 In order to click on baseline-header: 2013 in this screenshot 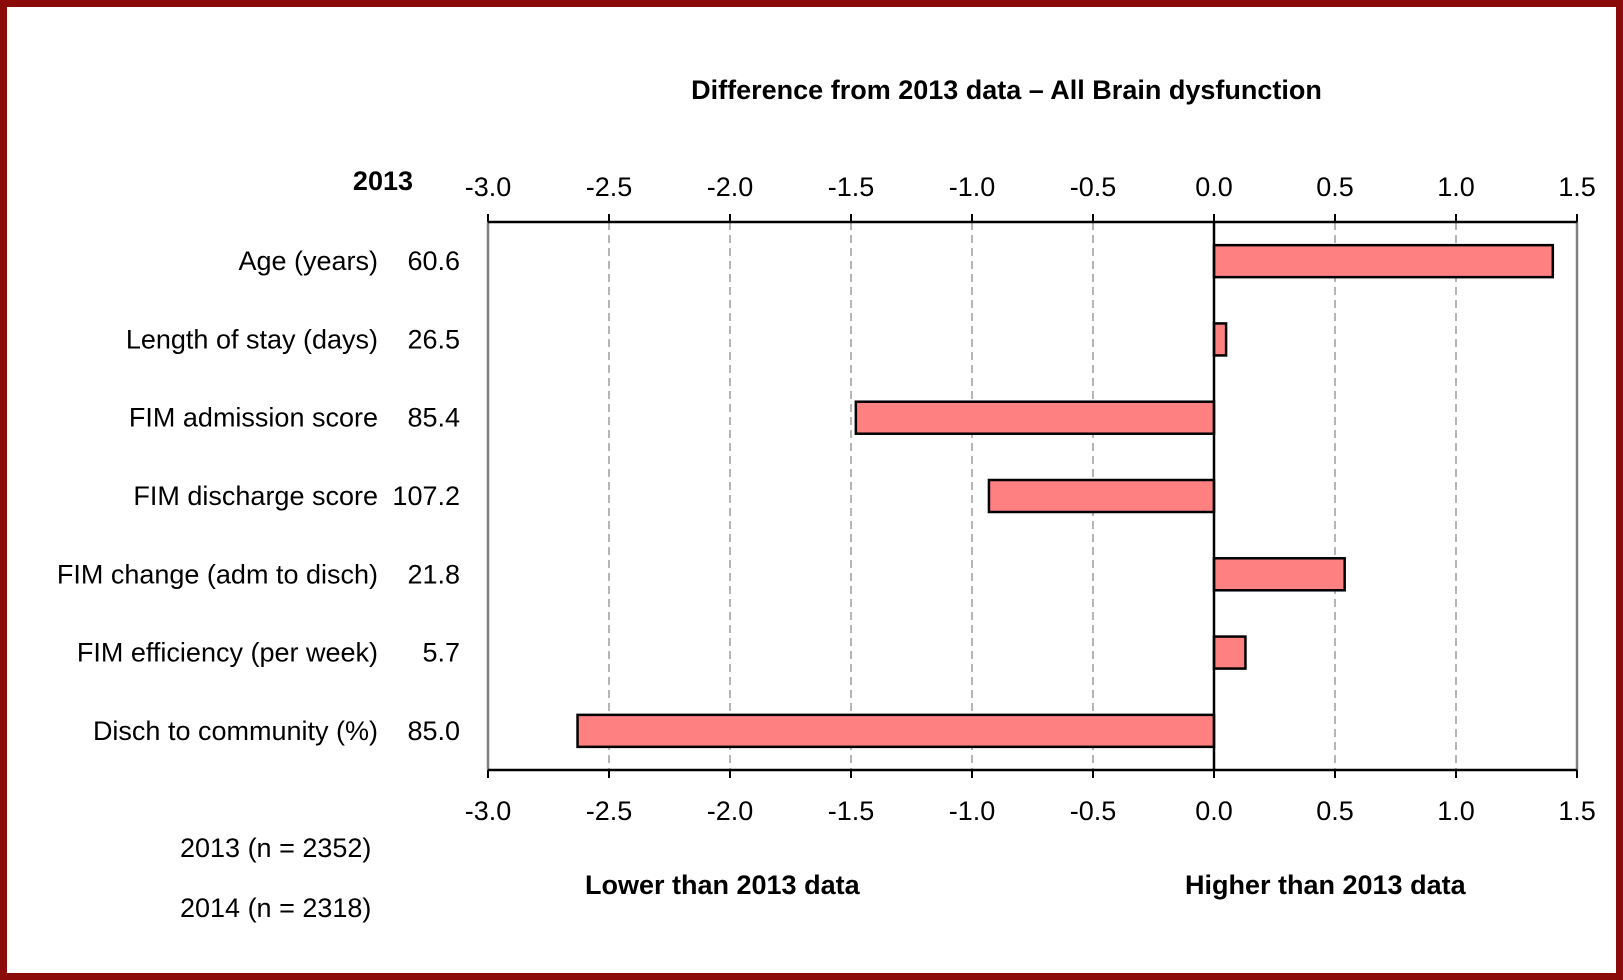, I will do `click(383, 181)`.